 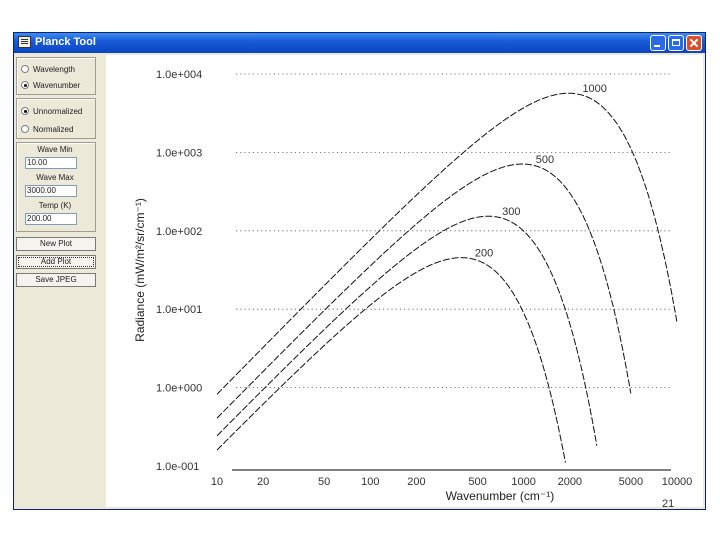 I want to click on curve-label: 300, so click(x=511, y=212).